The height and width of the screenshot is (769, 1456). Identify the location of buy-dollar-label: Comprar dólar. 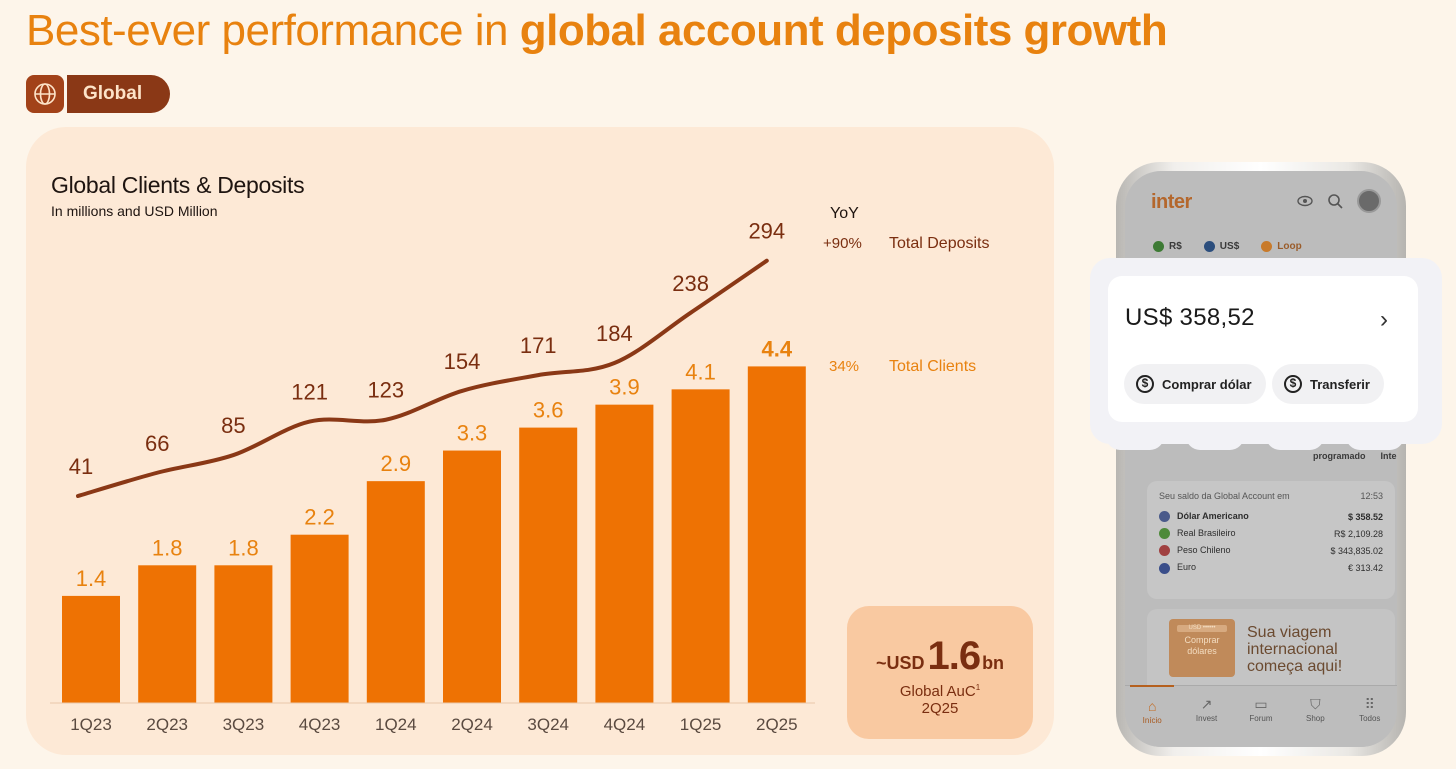
(1207, 384).